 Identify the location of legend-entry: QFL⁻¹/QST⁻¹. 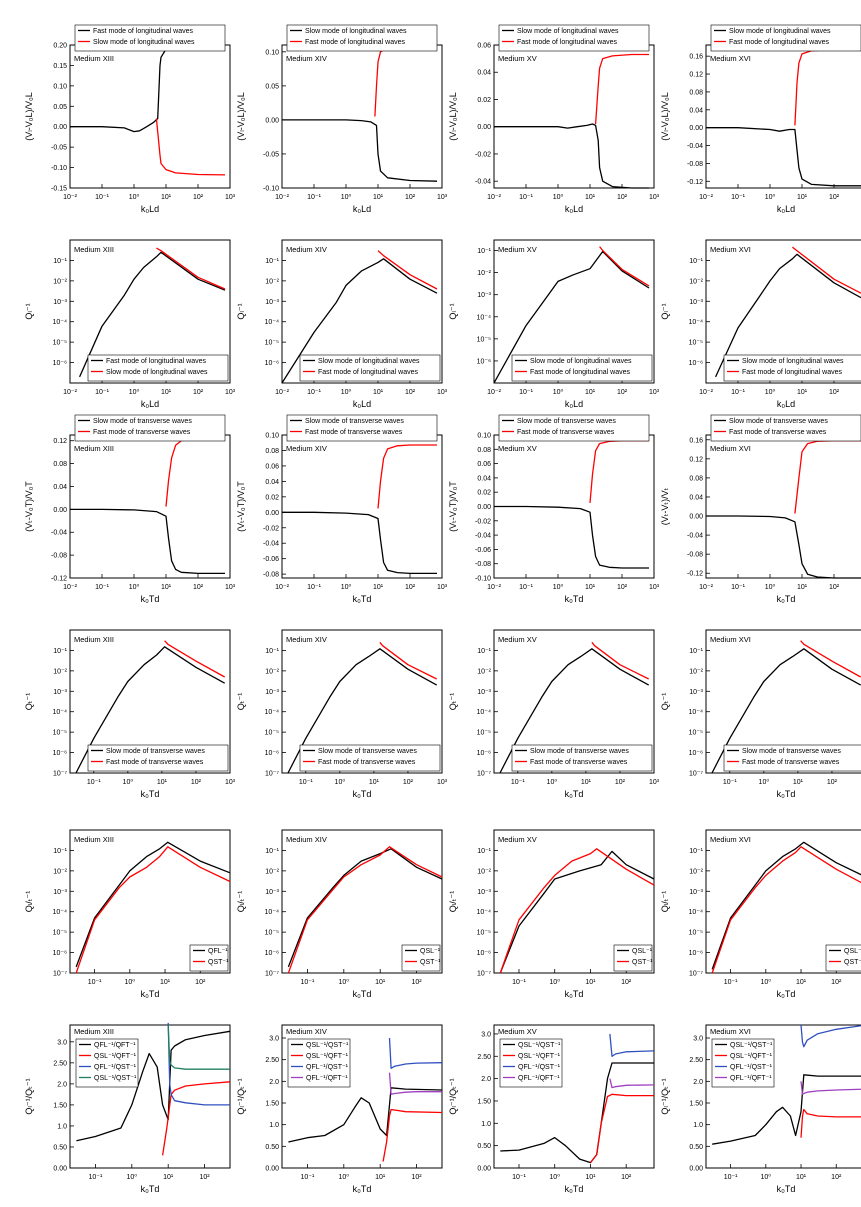
(327, 1067).